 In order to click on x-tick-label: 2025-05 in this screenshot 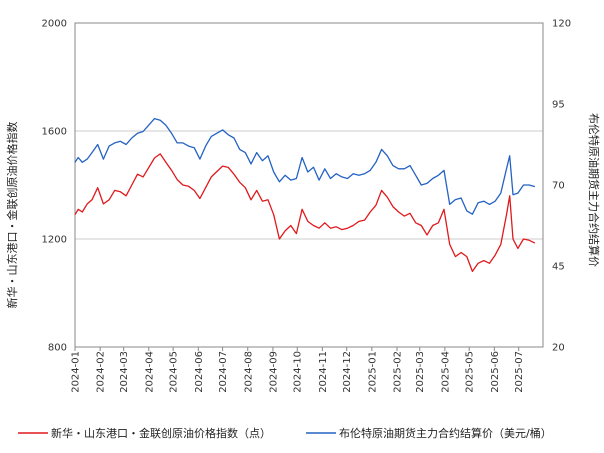, I will do `click(470, 372)`.